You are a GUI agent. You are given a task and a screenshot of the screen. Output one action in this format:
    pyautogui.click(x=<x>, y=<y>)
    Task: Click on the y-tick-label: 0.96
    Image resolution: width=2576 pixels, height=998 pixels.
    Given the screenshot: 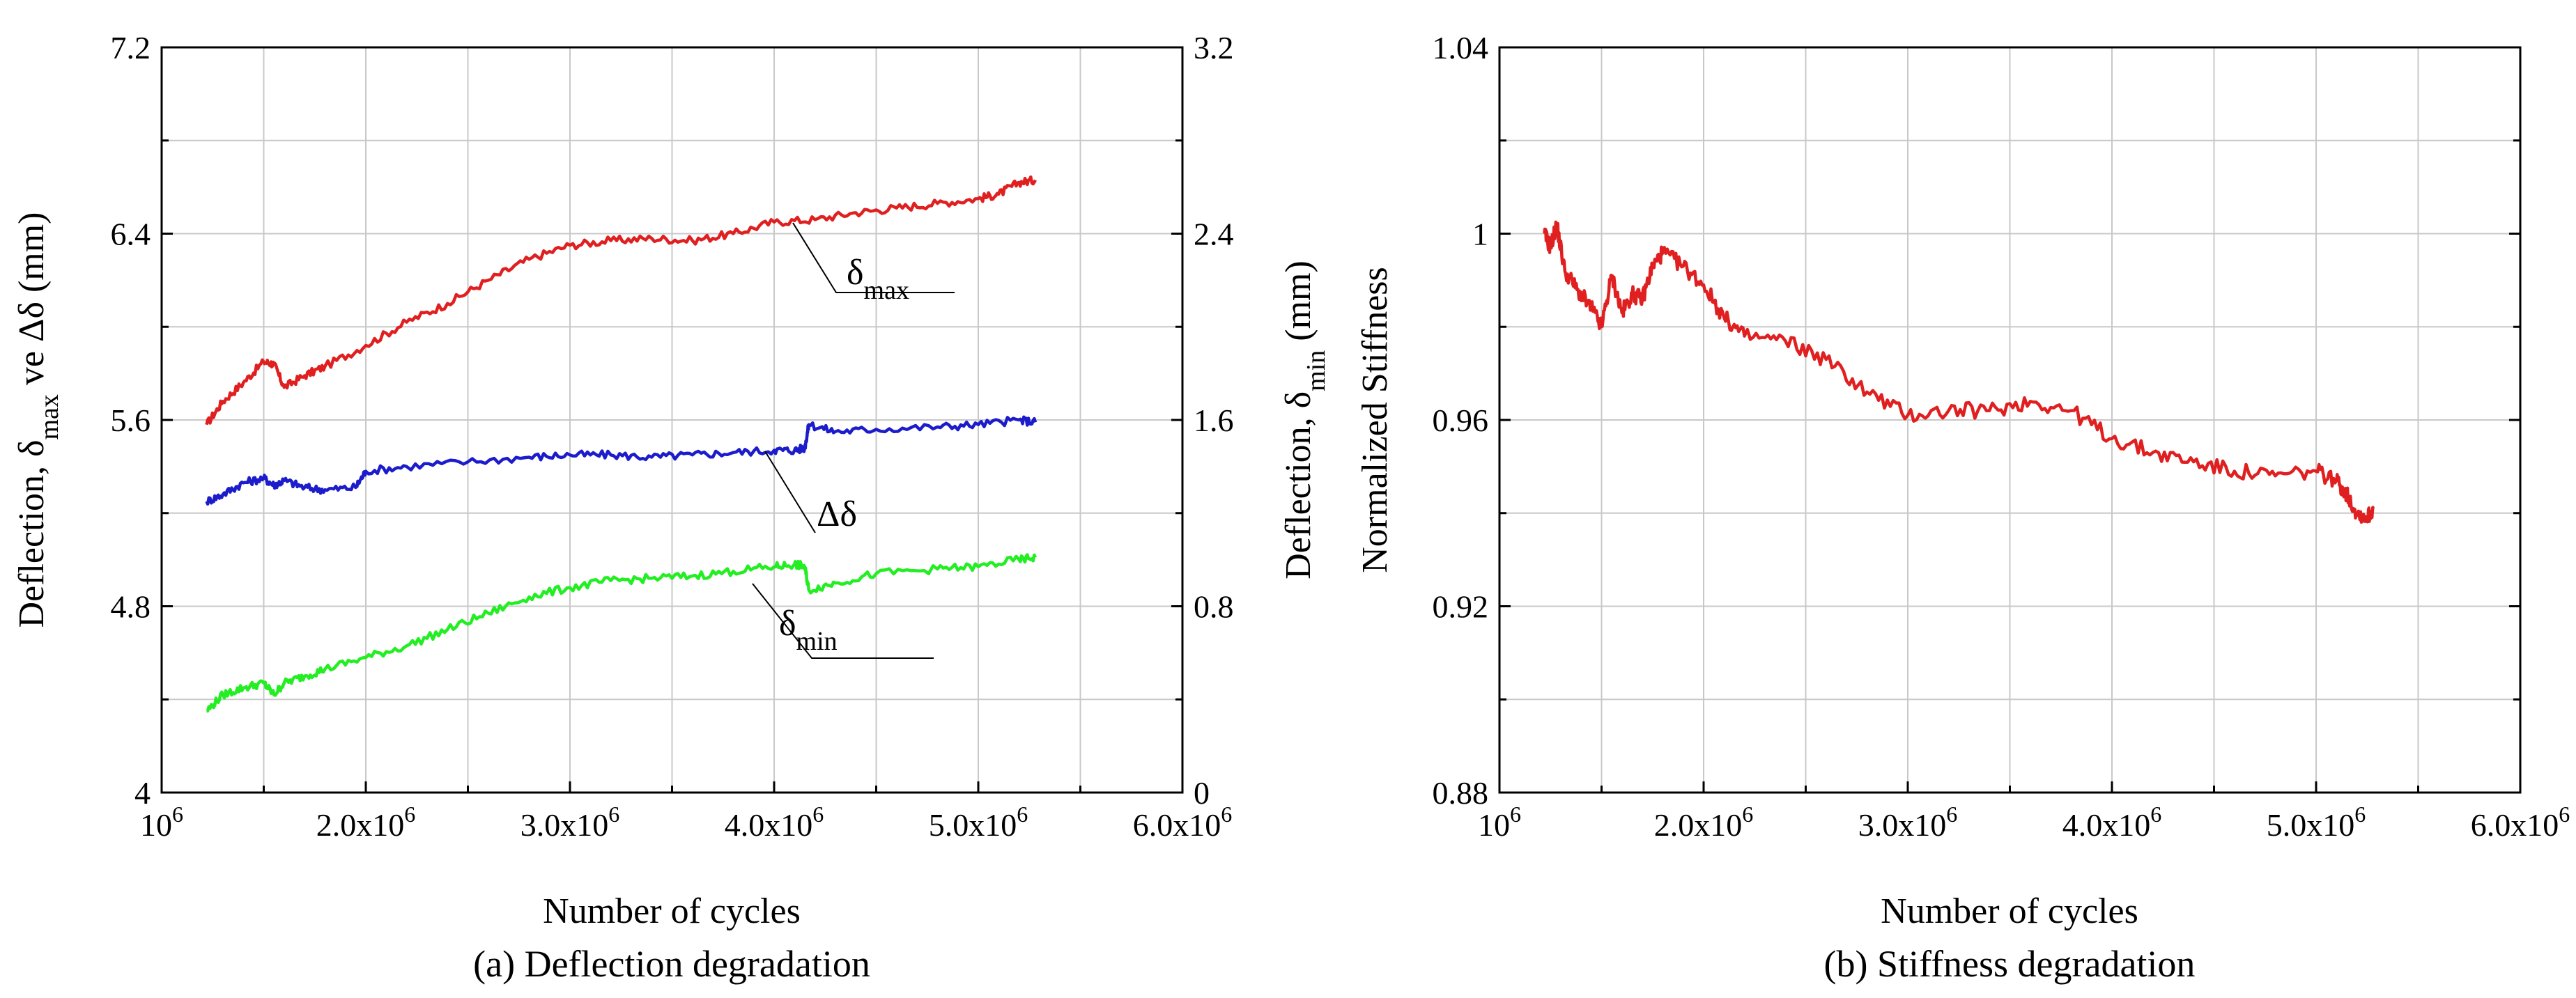 What is the action you would take?
    pyautogui.click(x=1461, y=420)
    